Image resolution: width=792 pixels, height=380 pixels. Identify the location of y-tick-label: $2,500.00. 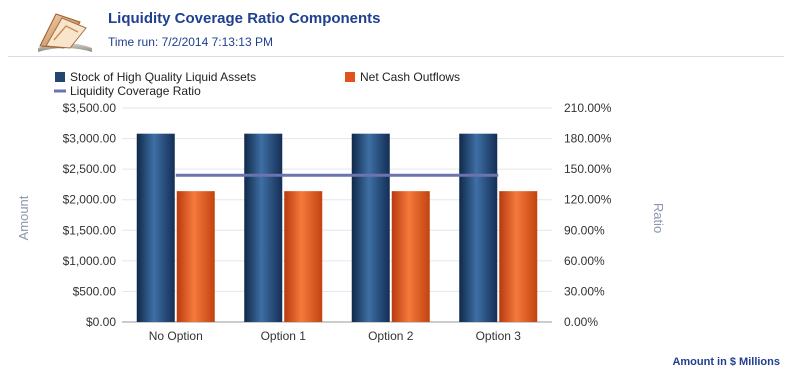
(90, 169).